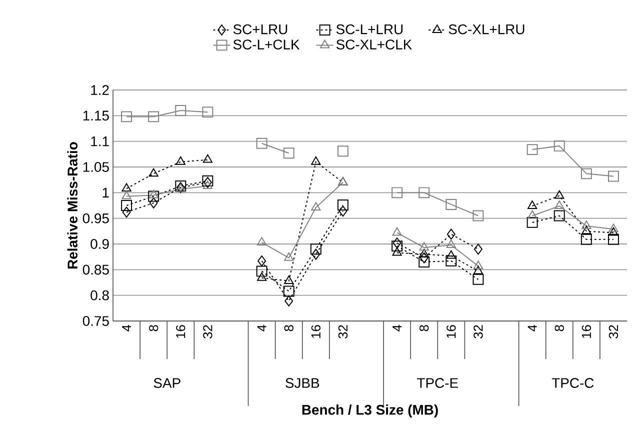 This screenshot has height=444, width=642. Describe the element at coordinates (167, 383) in the screenshot. I see `text: SAP` at that location.